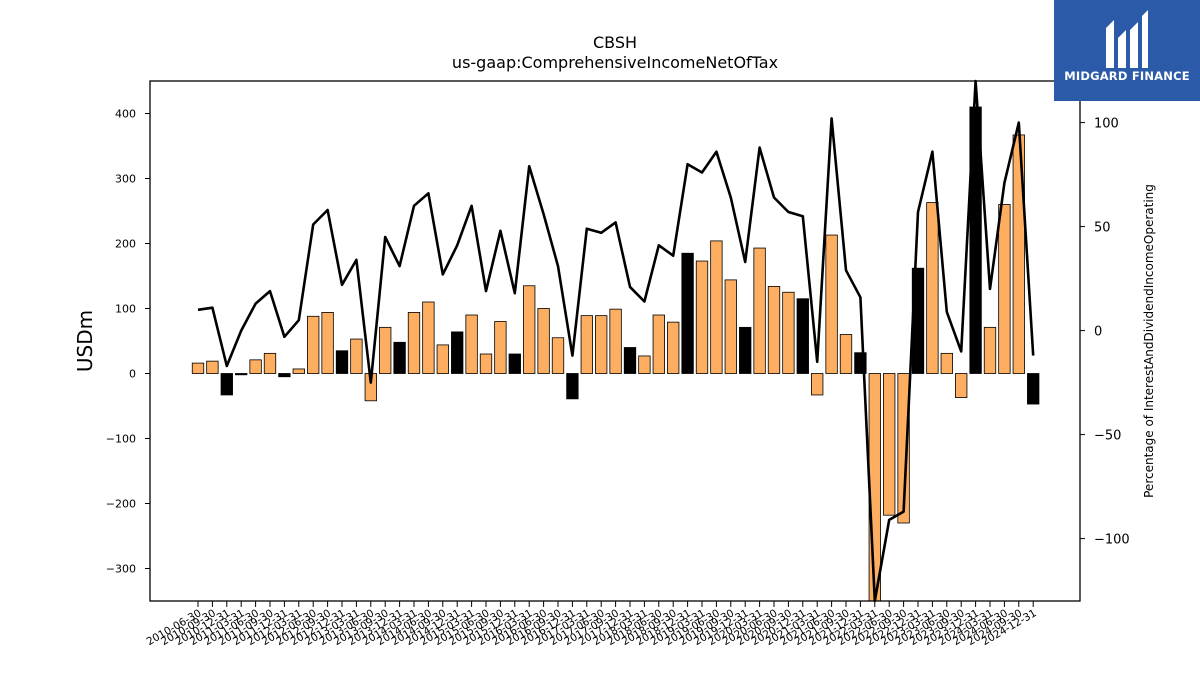 The width and height of the screenshot is (1200, 675). Describe the element at coordinates (1107, 436) in the screenshot. I see `y2-tick-label: −50` at that location.